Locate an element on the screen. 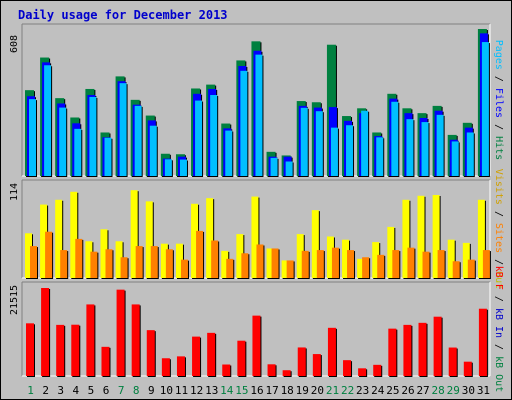 The image size is (512, 400). day-label-1: 1 is located at coordinates (30, 390).